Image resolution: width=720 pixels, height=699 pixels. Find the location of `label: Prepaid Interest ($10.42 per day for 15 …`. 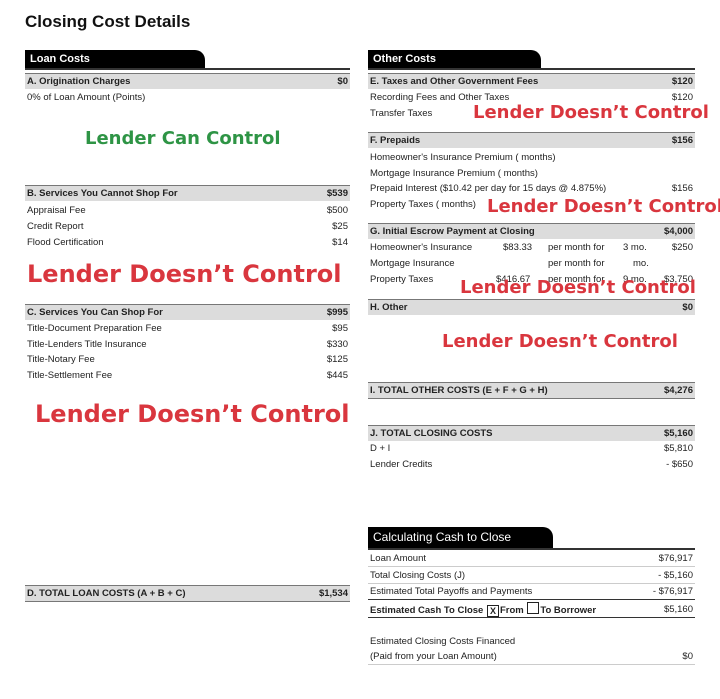

label: Prepaid Interest ($10.42 per day for 15 … is located at coordinates (488, 188).